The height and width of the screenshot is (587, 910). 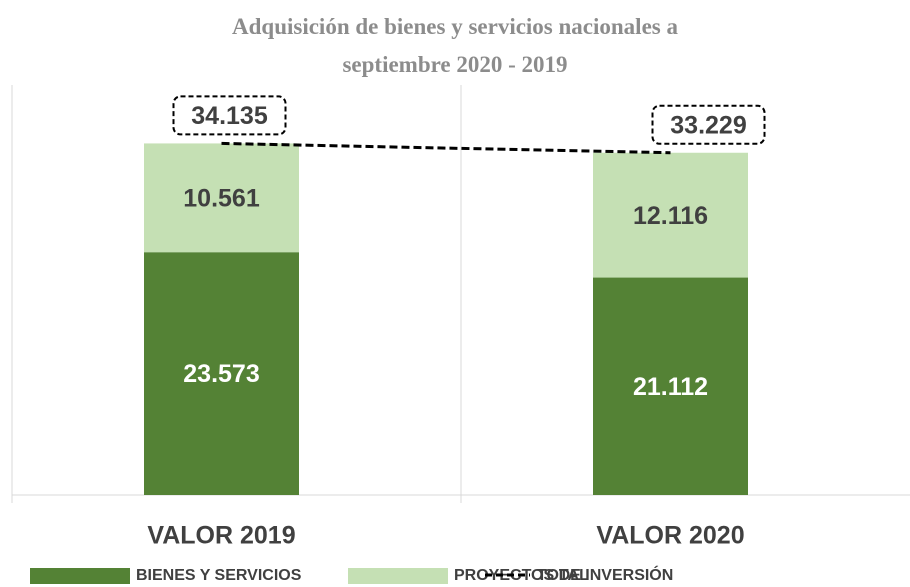 I want to click on x-tick-label: VALOR 2019, so click(x=221, y=536).